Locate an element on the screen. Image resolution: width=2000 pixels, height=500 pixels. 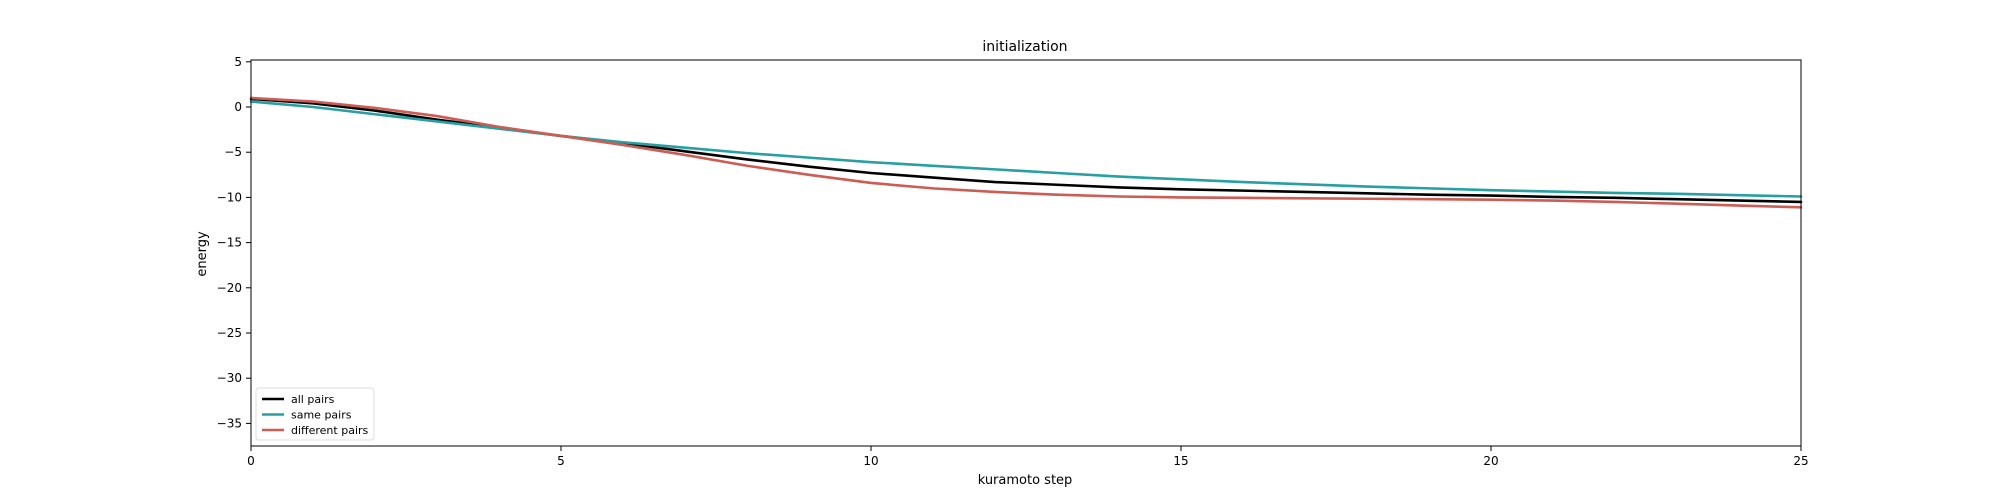
legend-box is located at coordinates (315, 414).